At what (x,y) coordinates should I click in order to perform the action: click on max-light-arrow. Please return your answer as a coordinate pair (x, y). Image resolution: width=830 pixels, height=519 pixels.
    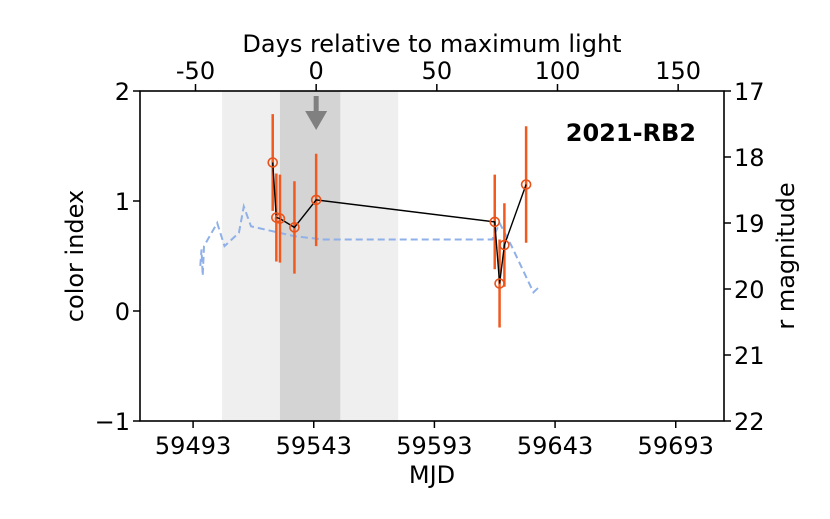
    Looking at the image, I should click on (316, 113).